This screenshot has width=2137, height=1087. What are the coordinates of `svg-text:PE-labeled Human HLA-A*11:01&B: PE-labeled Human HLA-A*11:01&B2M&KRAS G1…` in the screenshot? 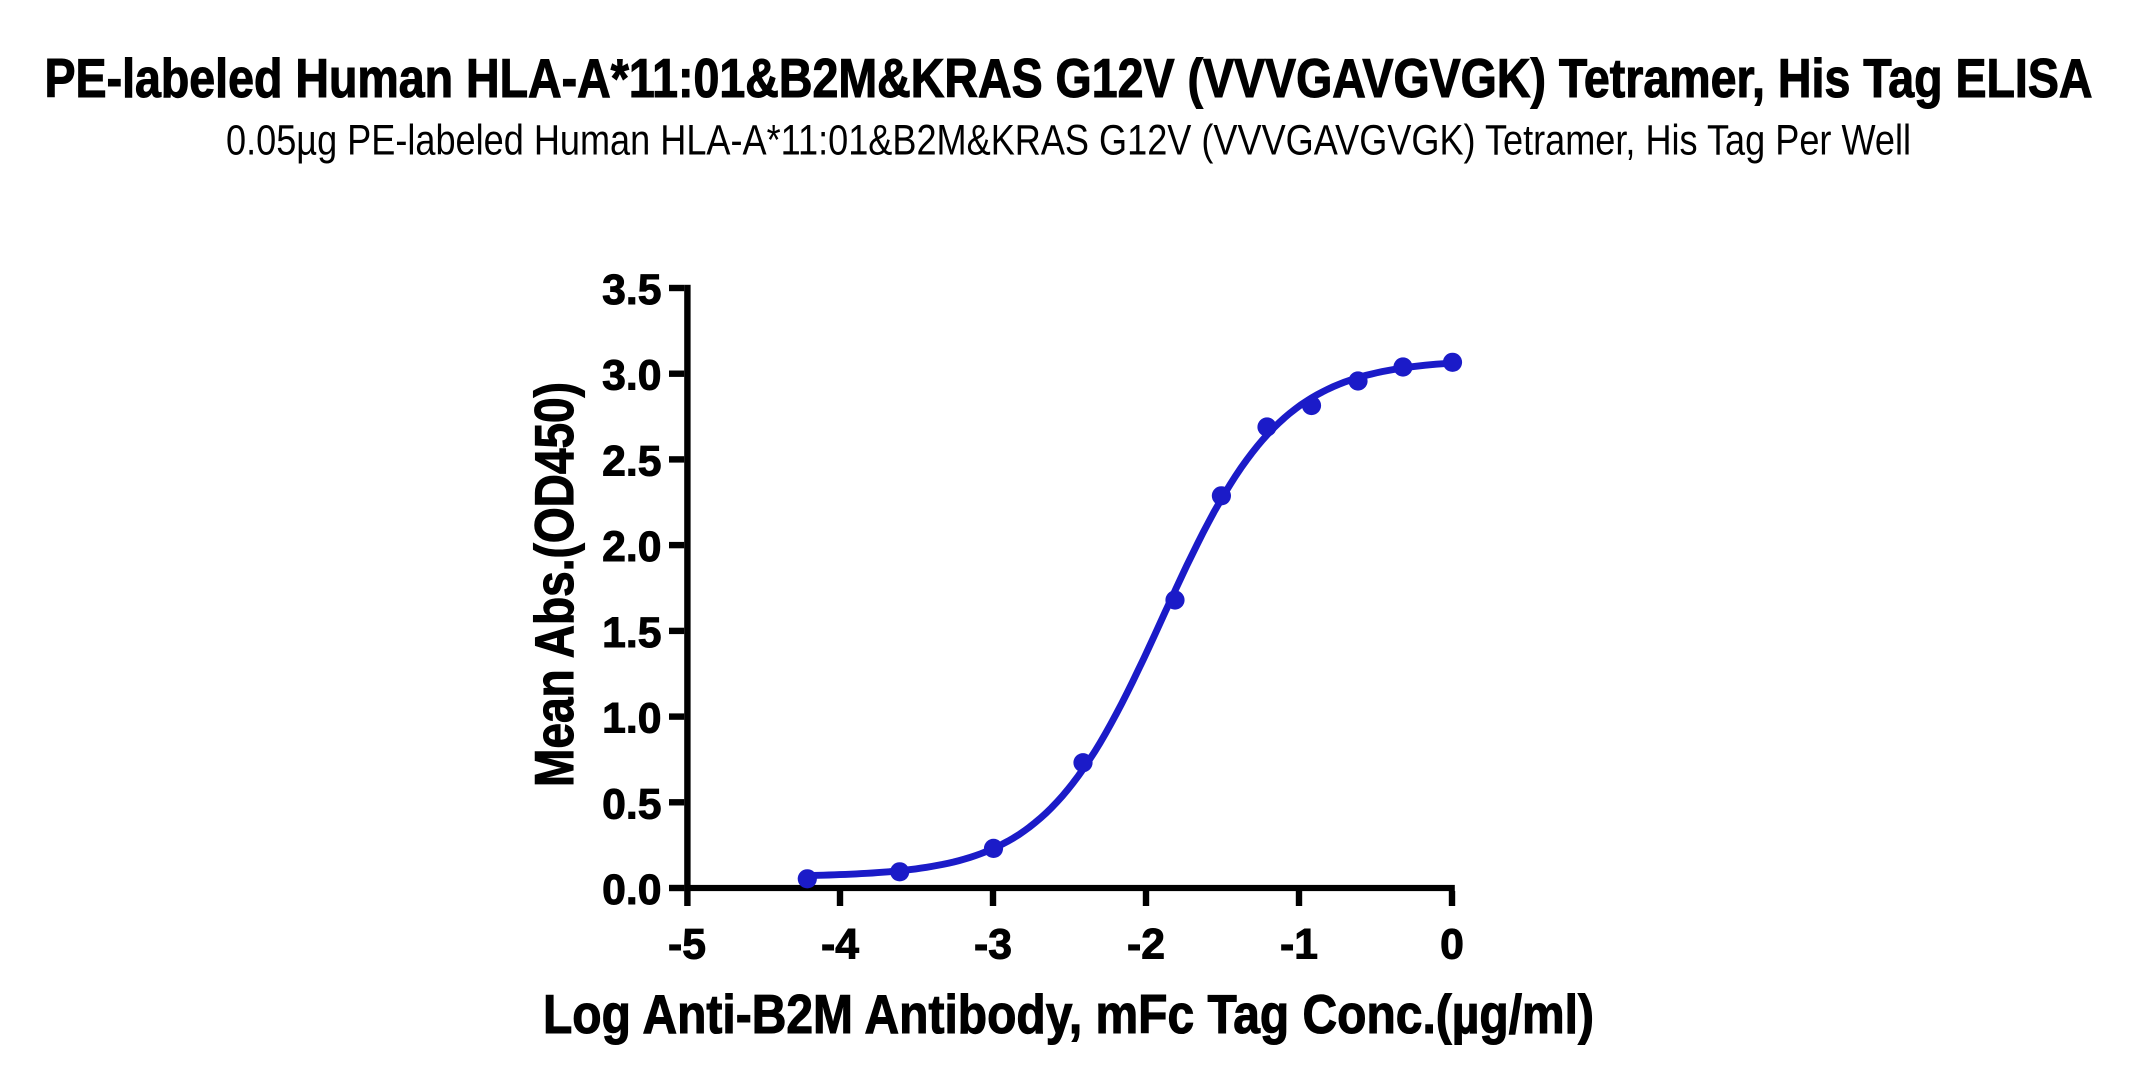 It's located at (1069, 78).